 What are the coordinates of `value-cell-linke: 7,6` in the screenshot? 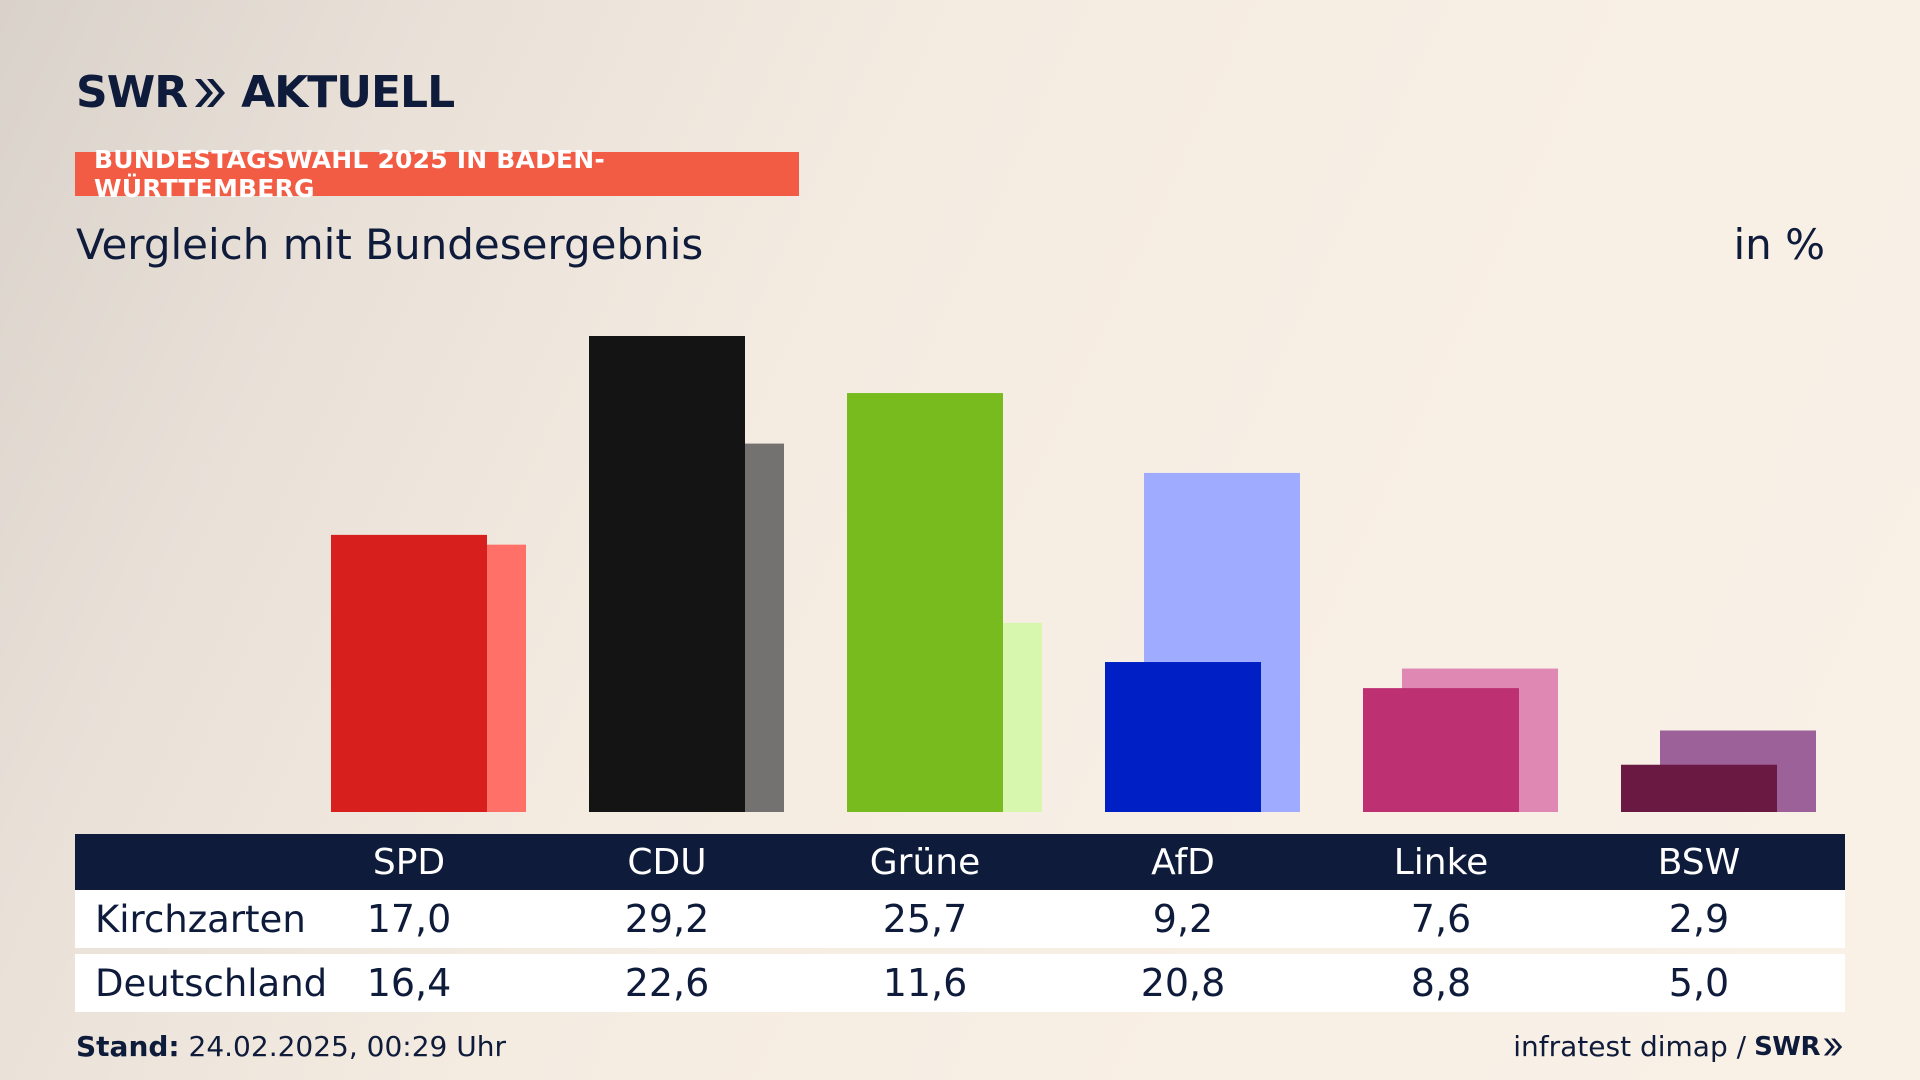 It's located at (1441, 919).